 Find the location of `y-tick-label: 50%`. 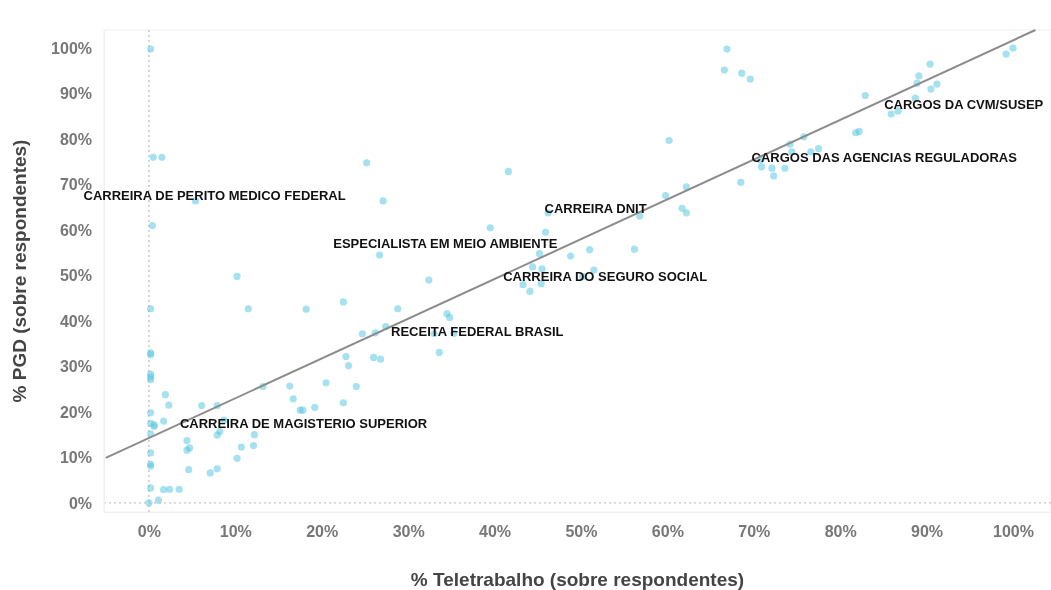

y-tick-label: 50% is located at coordinates (75, 276).